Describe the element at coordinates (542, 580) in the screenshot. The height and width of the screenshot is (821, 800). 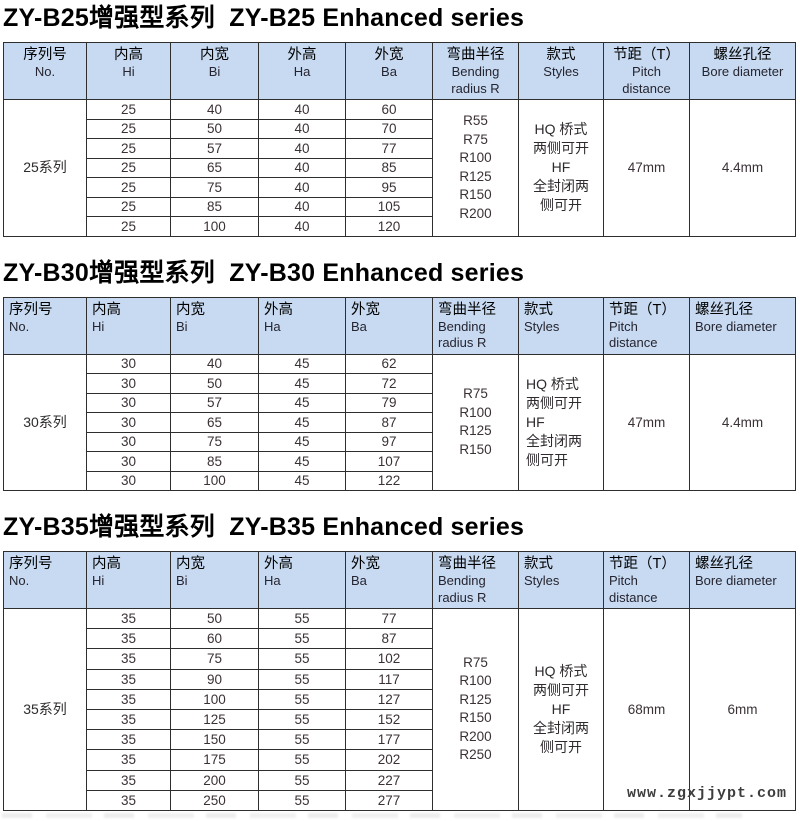
I see `column-header-en: Styles` at that location.